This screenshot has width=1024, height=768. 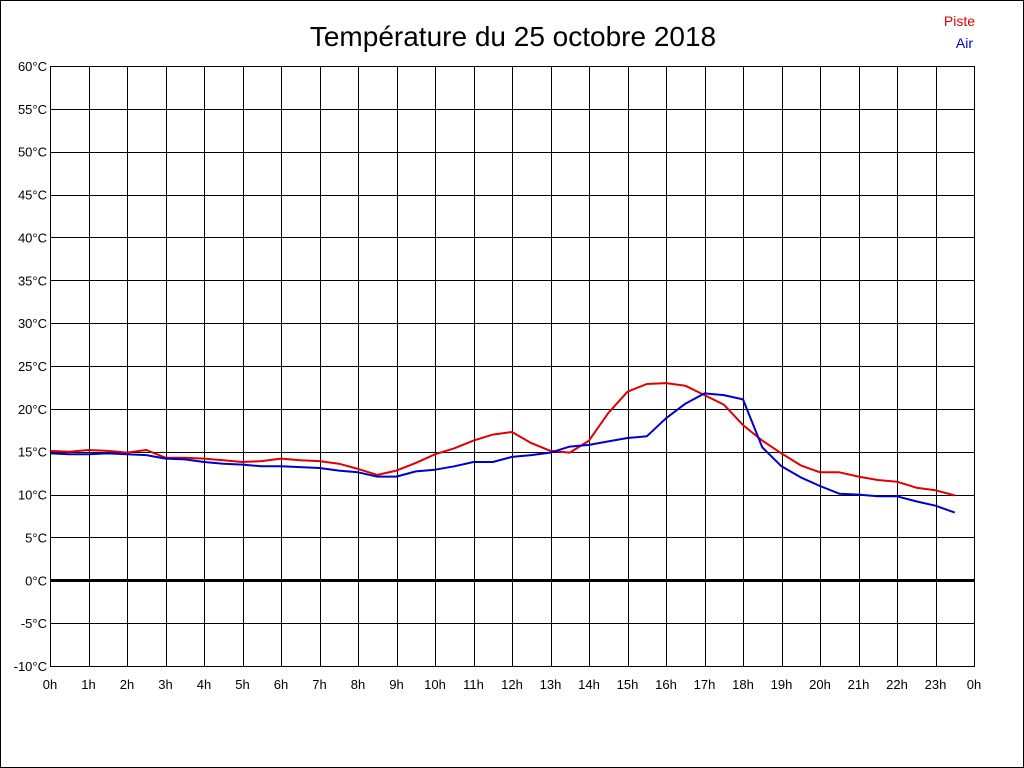 I want to click on y-tick-label: 55°C, so click(x=32, y=109).